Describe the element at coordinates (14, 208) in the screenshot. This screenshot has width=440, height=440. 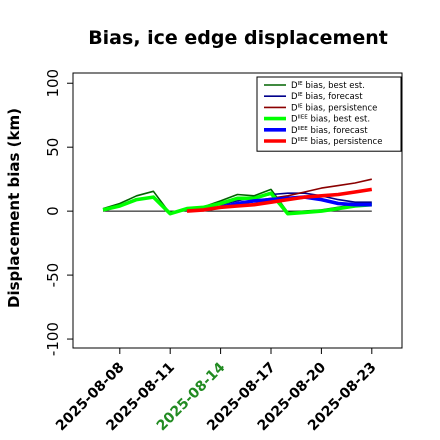
I see `y-axis-label: Displacement bias (km)` at that location.